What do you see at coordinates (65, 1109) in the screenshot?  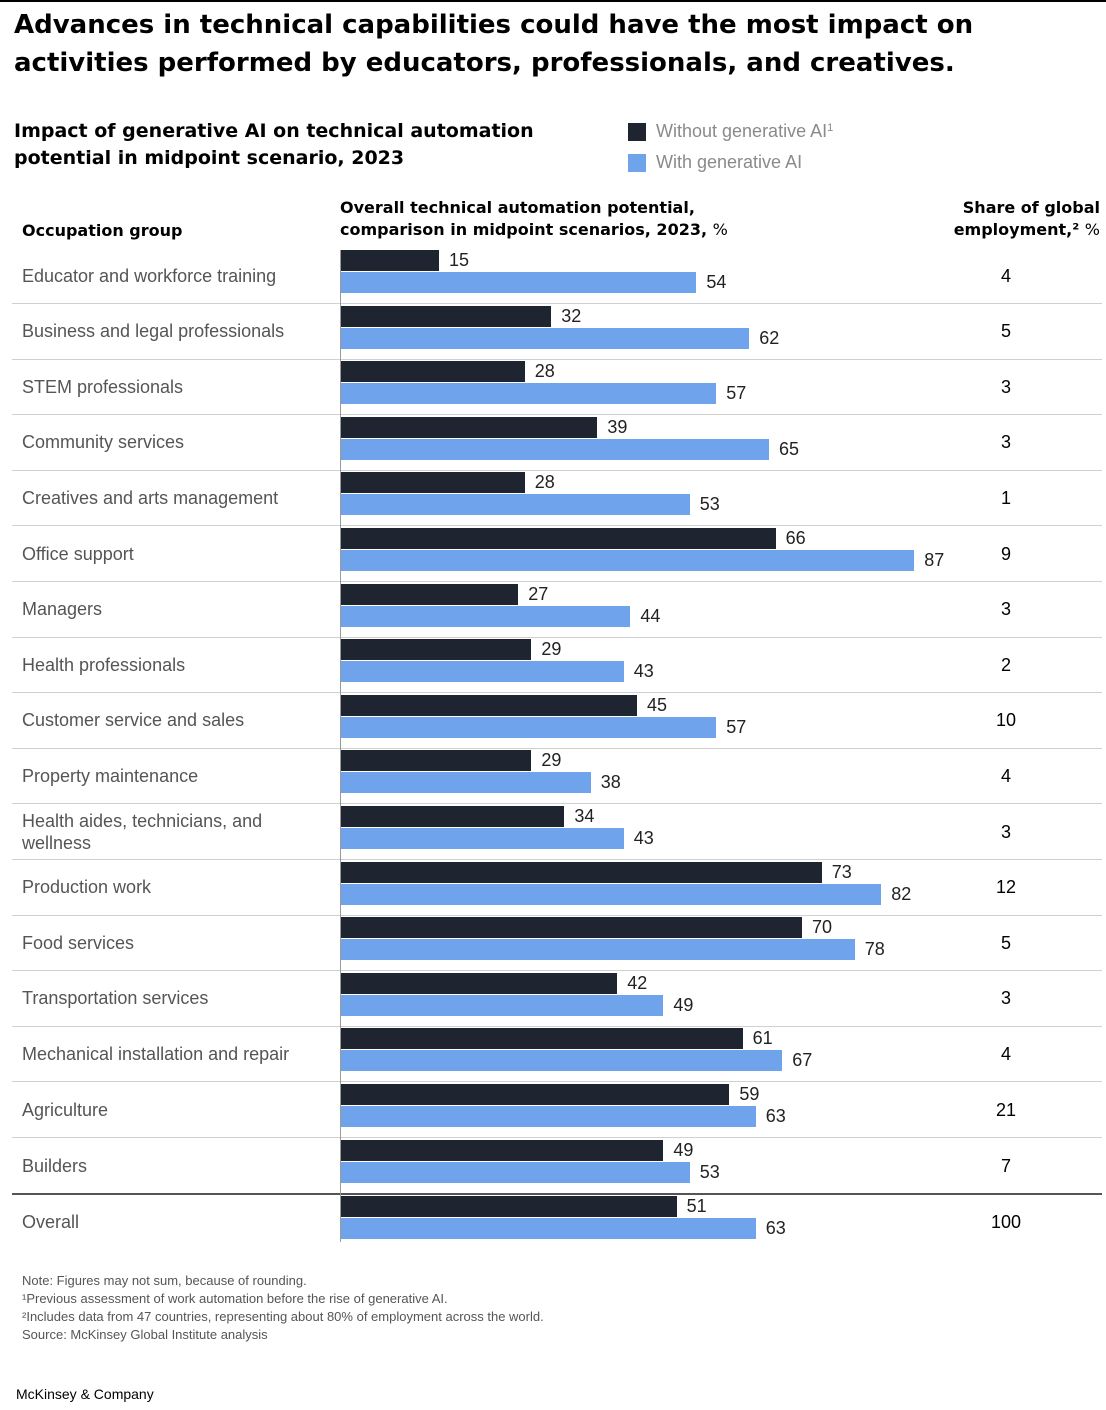 I see `occupation-label: Agriculture` at bounding box center [65, 1109].